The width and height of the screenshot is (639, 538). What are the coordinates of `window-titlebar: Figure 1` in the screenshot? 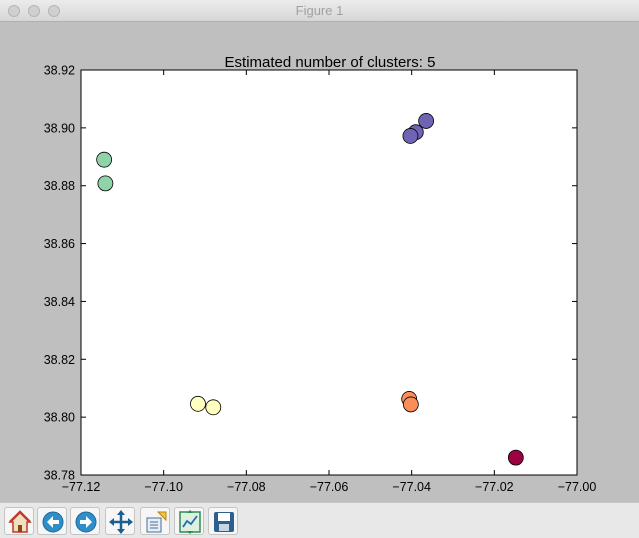 It's located at (319, 11).